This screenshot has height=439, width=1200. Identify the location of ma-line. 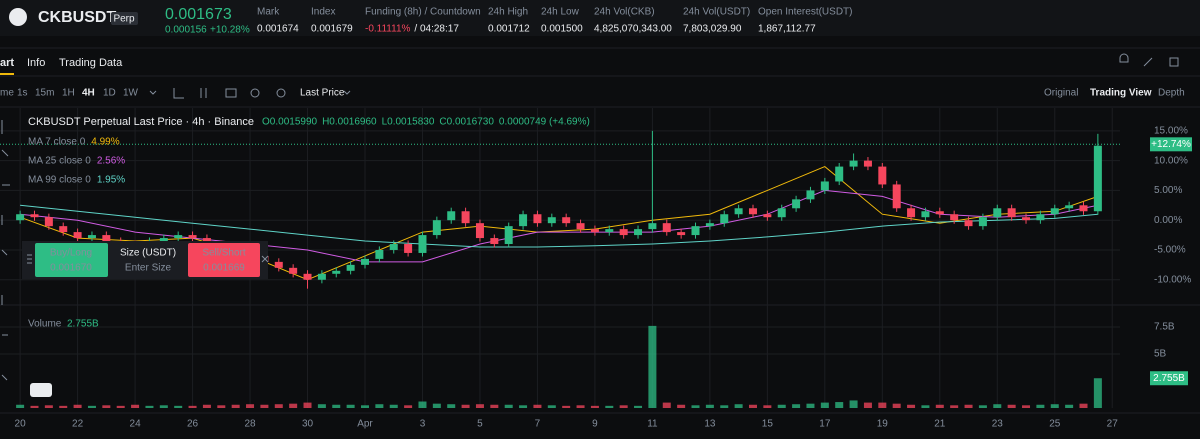
(559, 226).